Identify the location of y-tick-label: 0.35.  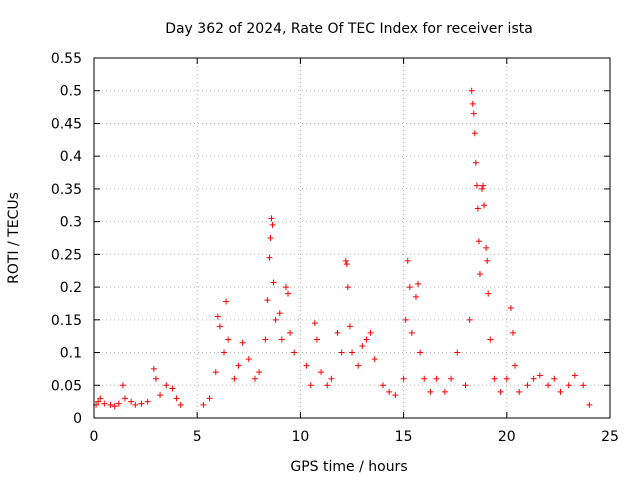
(66, 190).